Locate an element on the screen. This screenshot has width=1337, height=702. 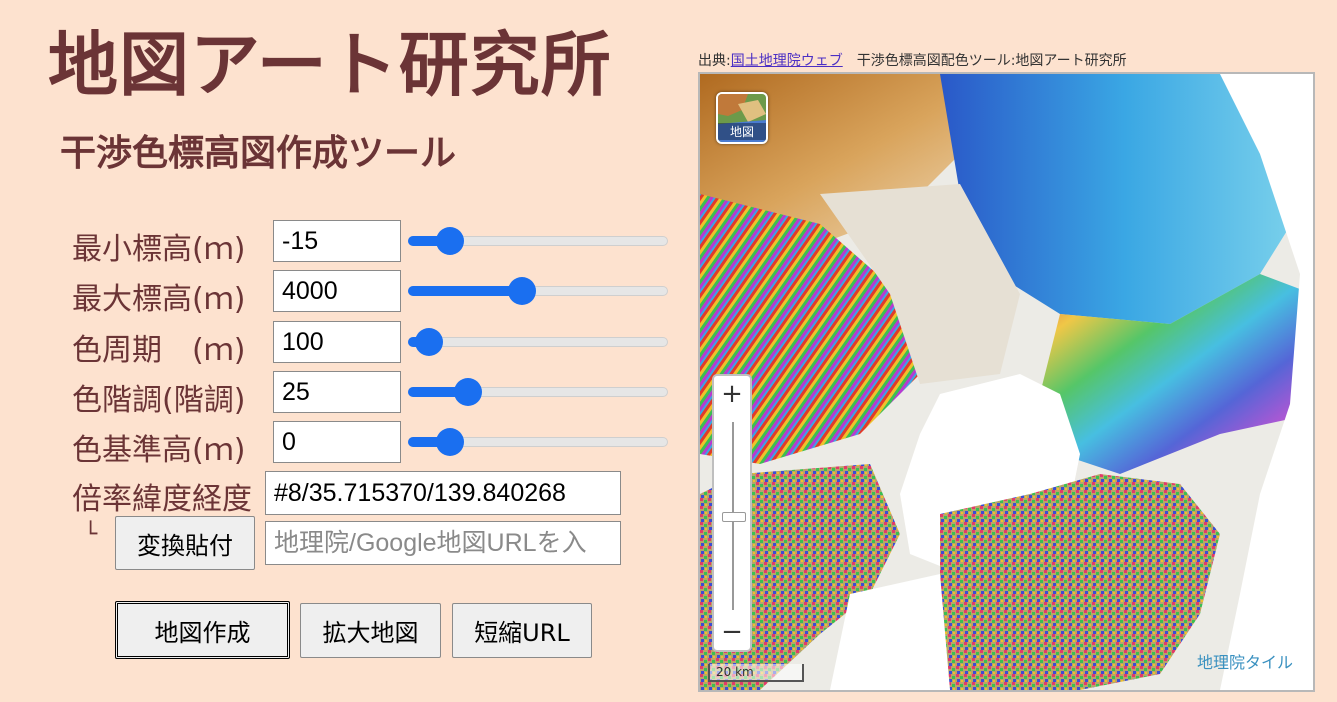
coords-input is located at coordinates (443, 493).